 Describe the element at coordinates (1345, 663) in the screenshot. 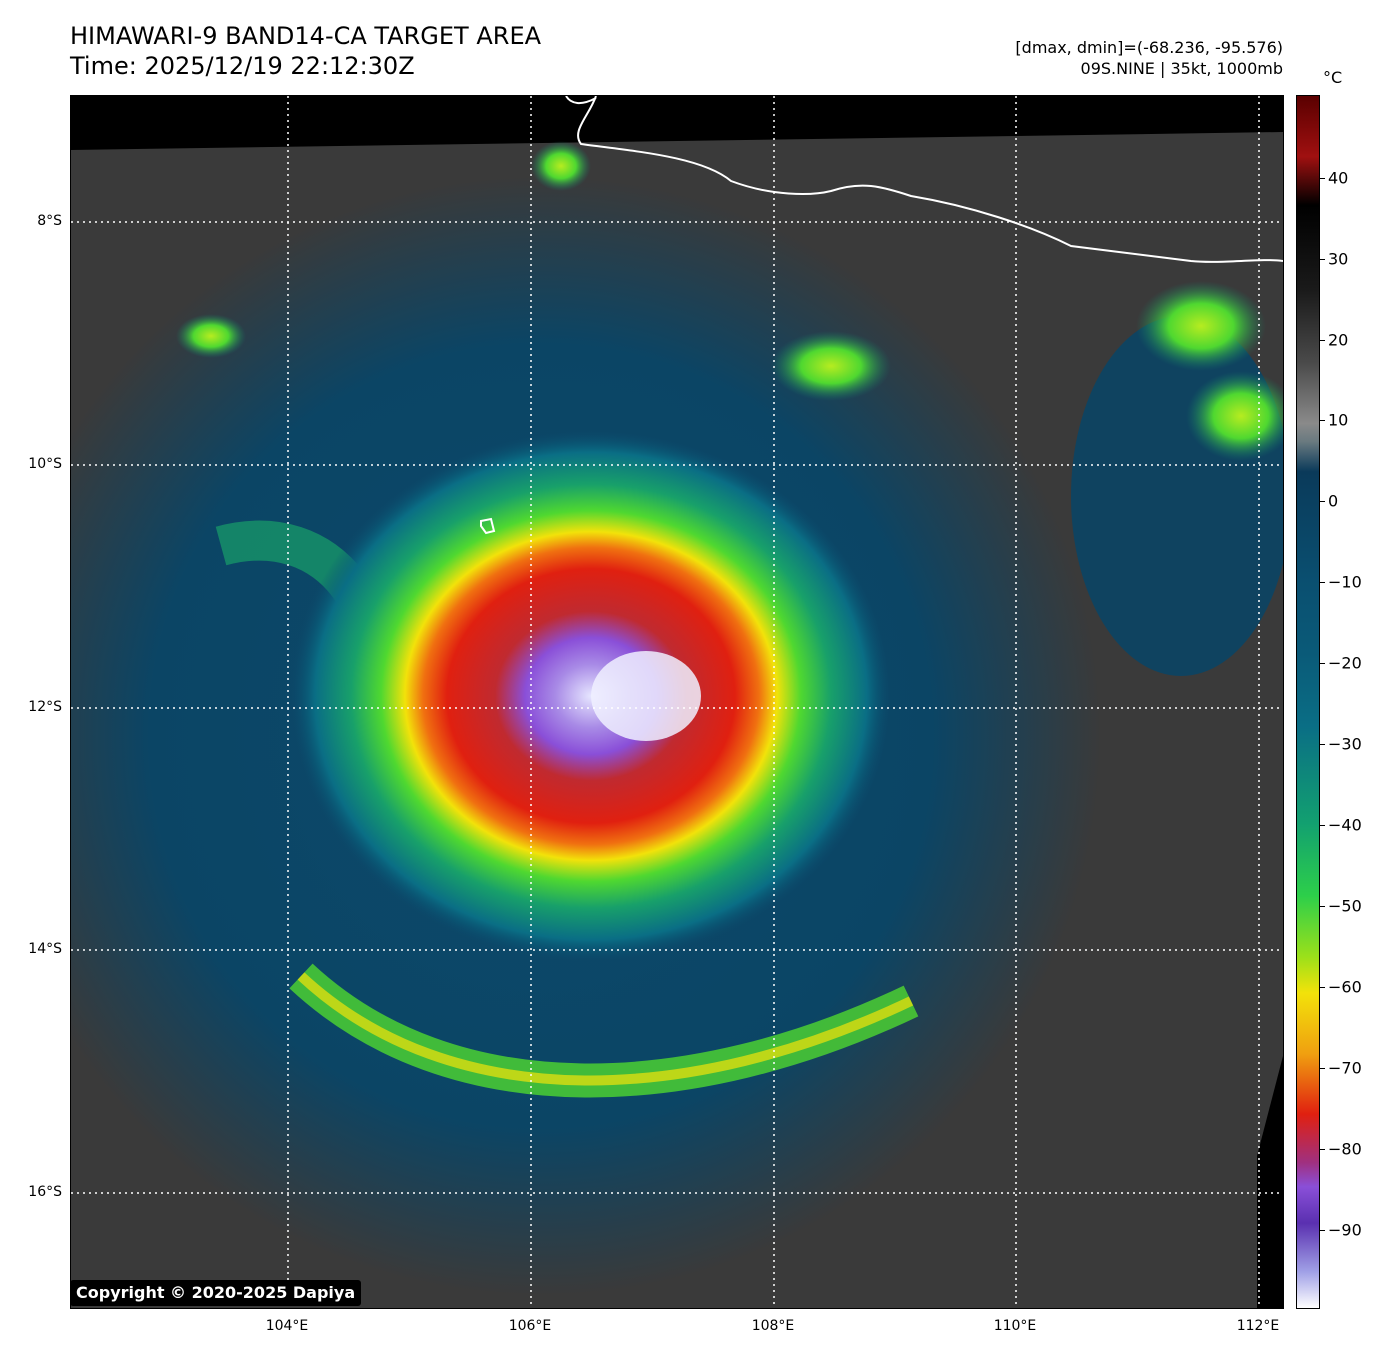

I see `colorbar-label-minus20: −20` at that location.